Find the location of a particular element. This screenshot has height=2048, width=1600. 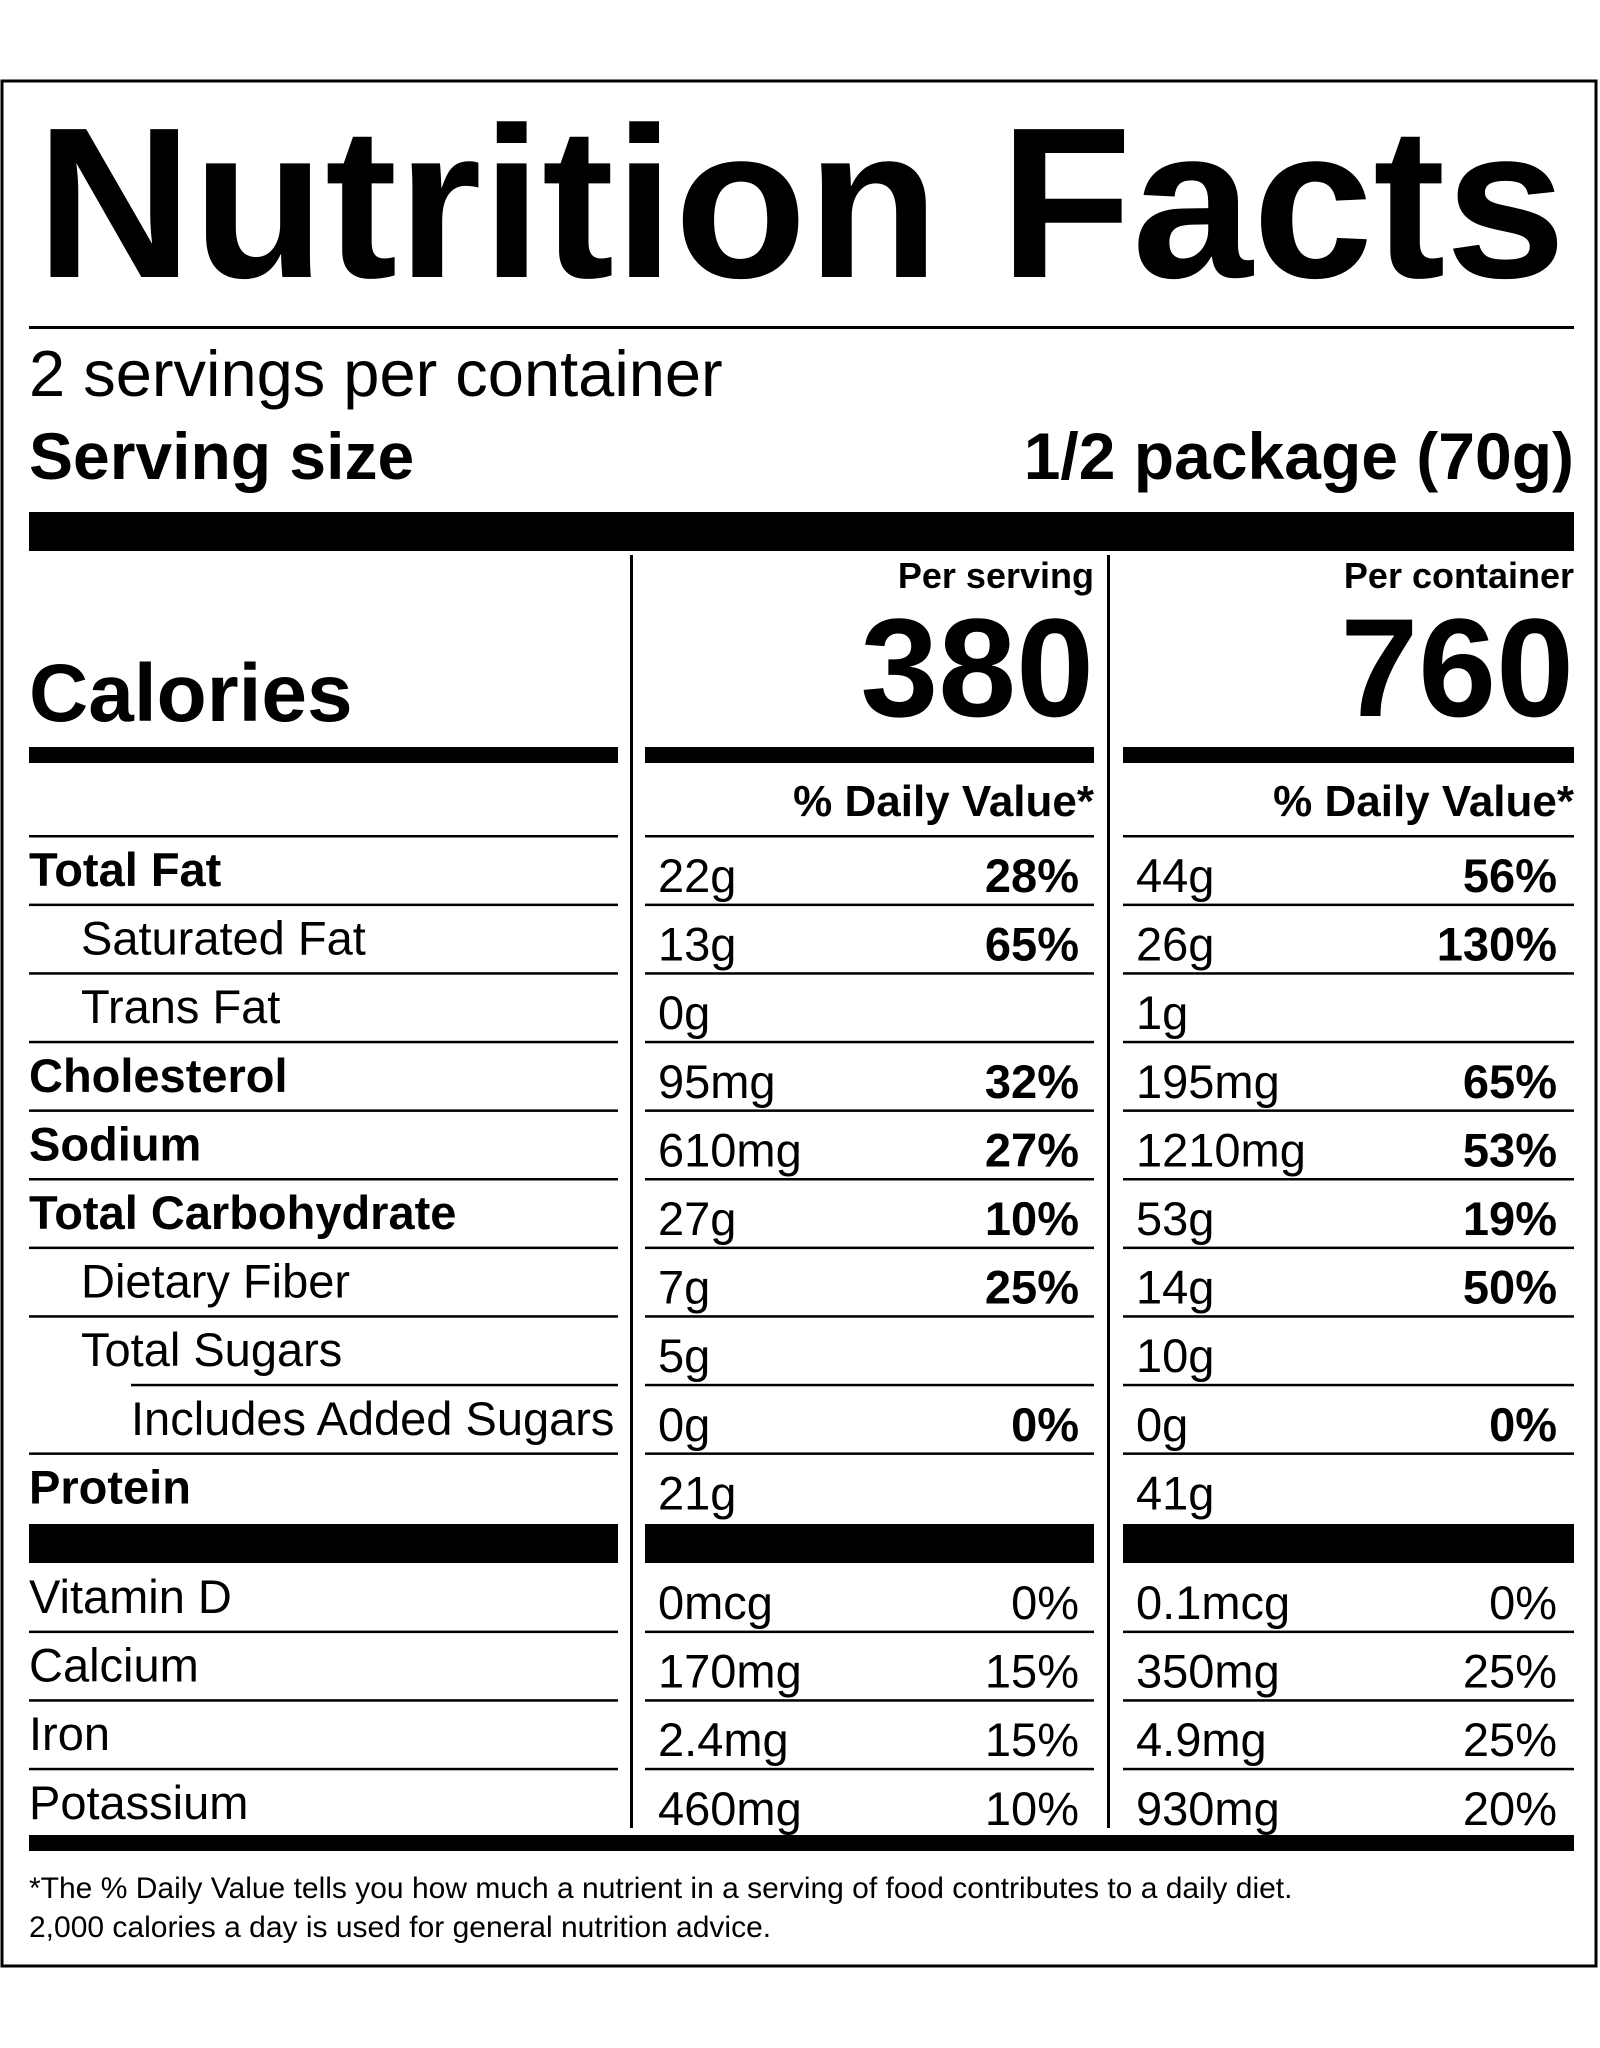

column-heading: Per container is located at coordinates (1459, 575).